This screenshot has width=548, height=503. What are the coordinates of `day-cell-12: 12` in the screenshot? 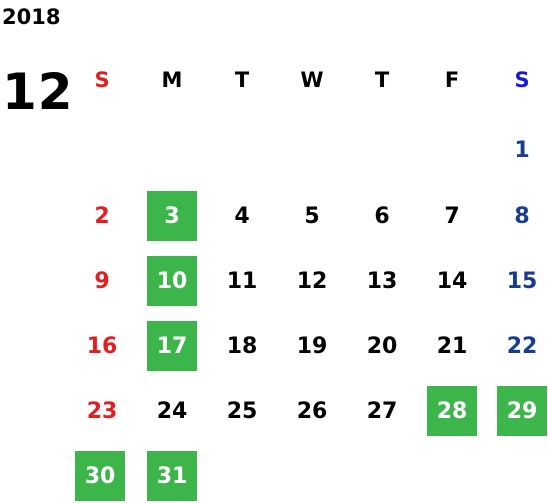 It's located at (312, 281).